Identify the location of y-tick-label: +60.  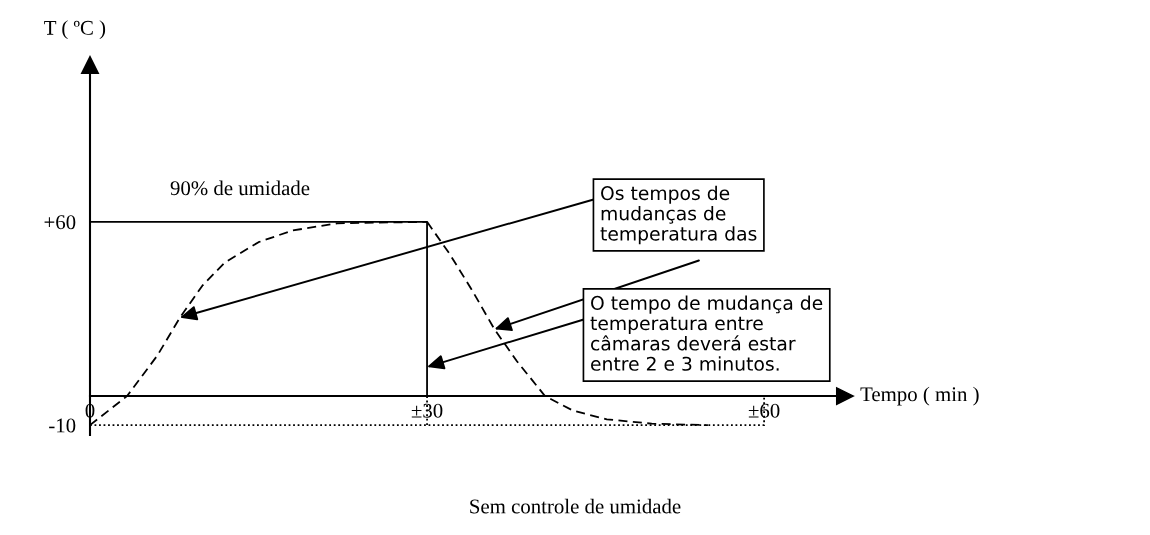
(60, 222).